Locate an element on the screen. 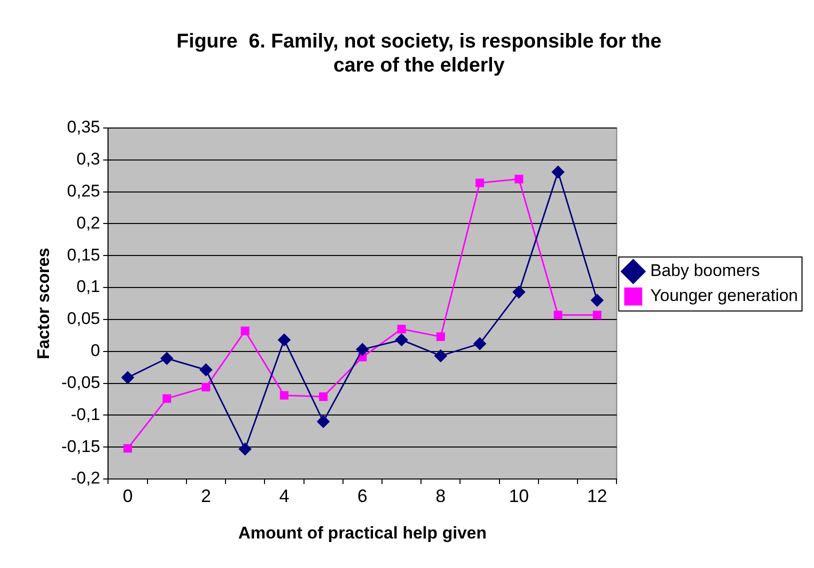  x-tick-label: 10 is located at coordinates (518, 496).